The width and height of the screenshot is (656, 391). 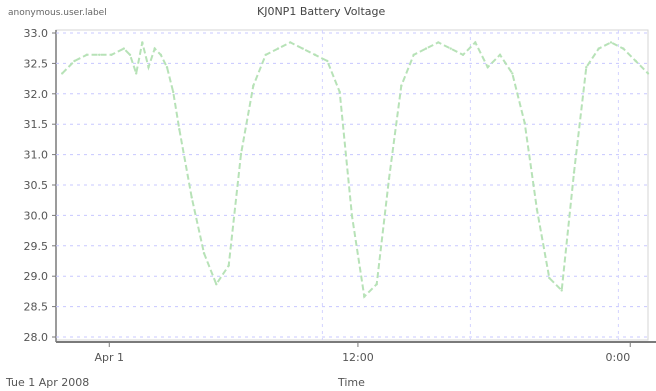 I want to click on chart-title: KJ0NP1 Battery Voltage, so click(x=321, y=11).